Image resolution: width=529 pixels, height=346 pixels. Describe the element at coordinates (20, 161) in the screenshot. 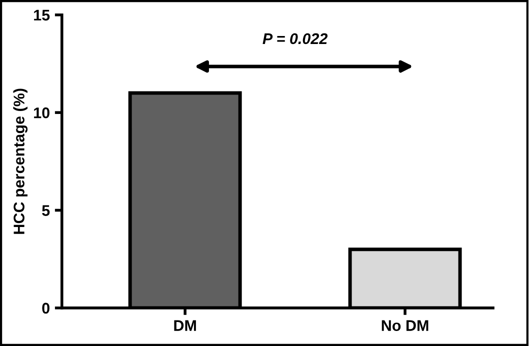

I see `y-axis-title: HCC percentage (%)` at that location.